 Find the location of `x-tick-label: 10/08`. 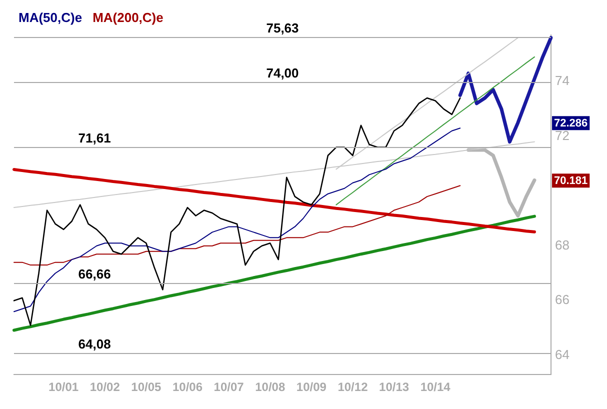

x-tick-label: 10/08 is located at coordinates (270, 387).